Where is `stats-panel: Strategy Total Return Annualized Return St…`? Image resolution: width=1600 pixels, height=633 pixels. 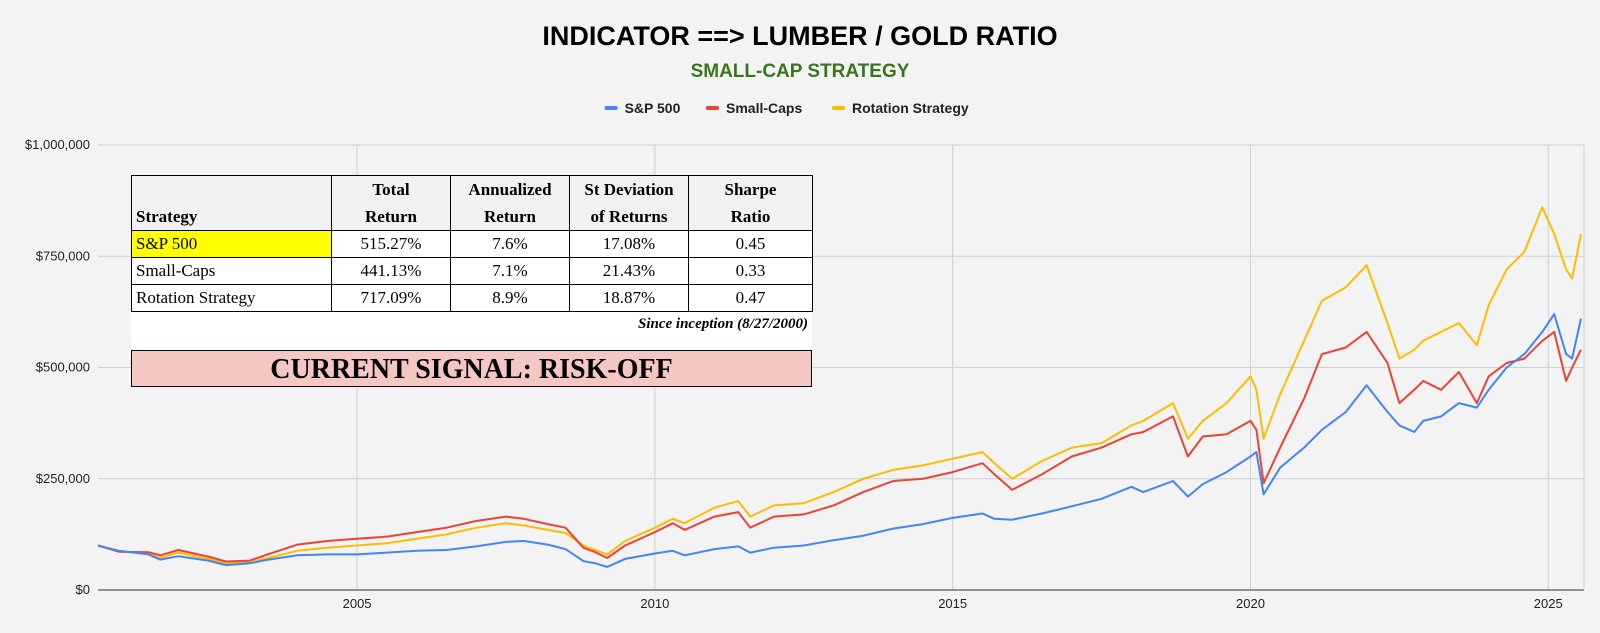
stats-panel: Strategy Total Return Annualized Return St… is located at coordinates (472, 281).